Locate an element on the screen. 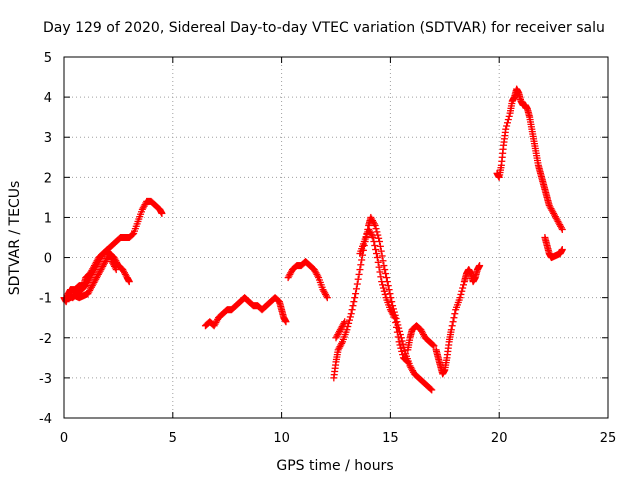 The width and height of the screenshot is (640, 480). y-tick-label: 1 is located at coordinates (48, 218).